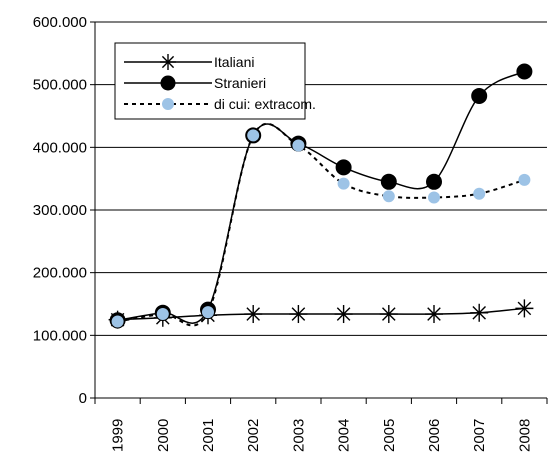 The image size is (552, 462). What do you see at coordinates (524, 435) in the screenshot?
I see `x-tick-label: 2008` at bounding box center [524, 435].